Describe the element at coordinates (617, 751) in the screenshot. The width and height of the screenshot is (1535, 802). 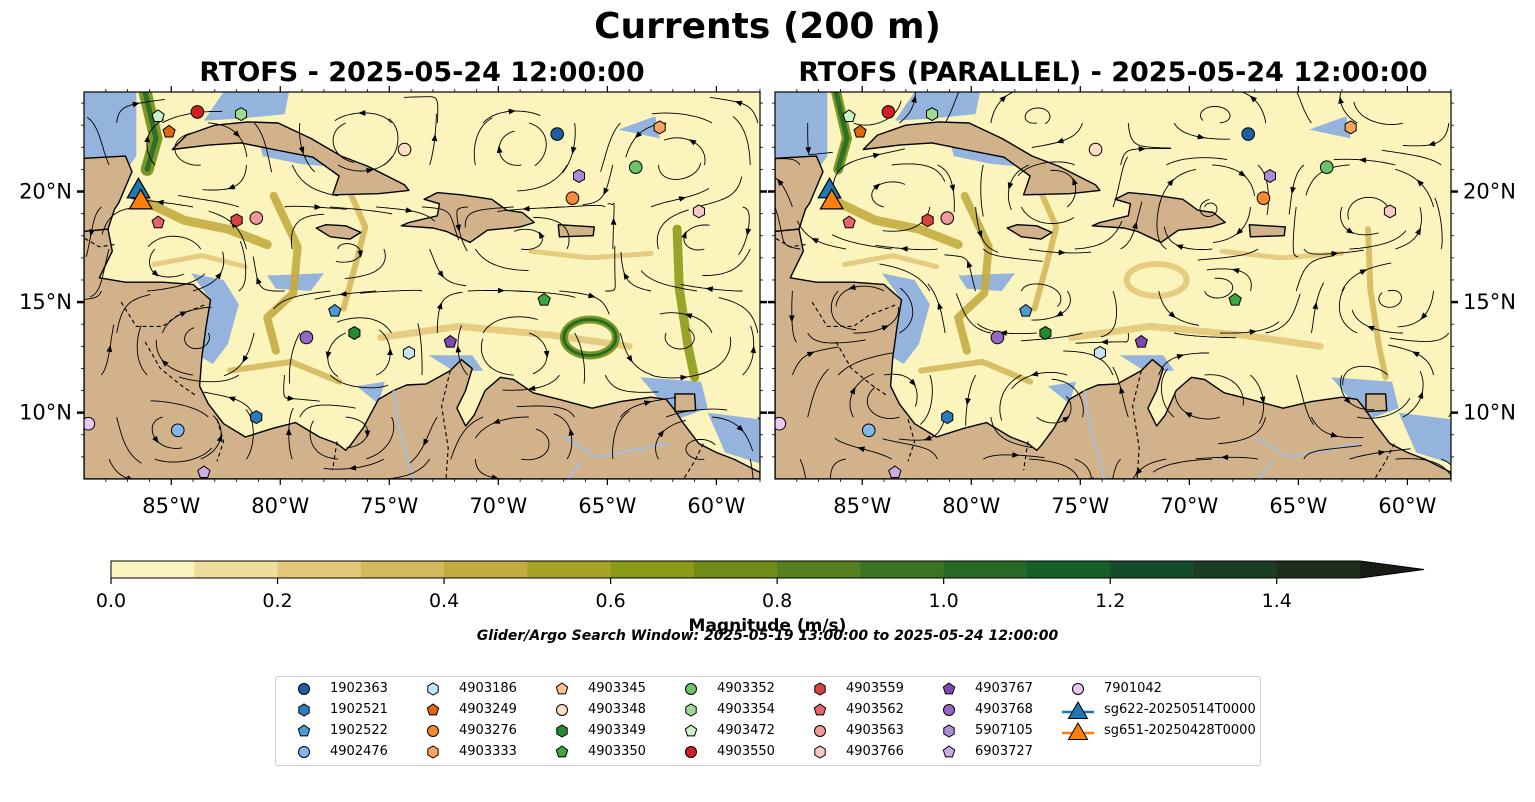
I see `legend-label: 4903350` at that location.